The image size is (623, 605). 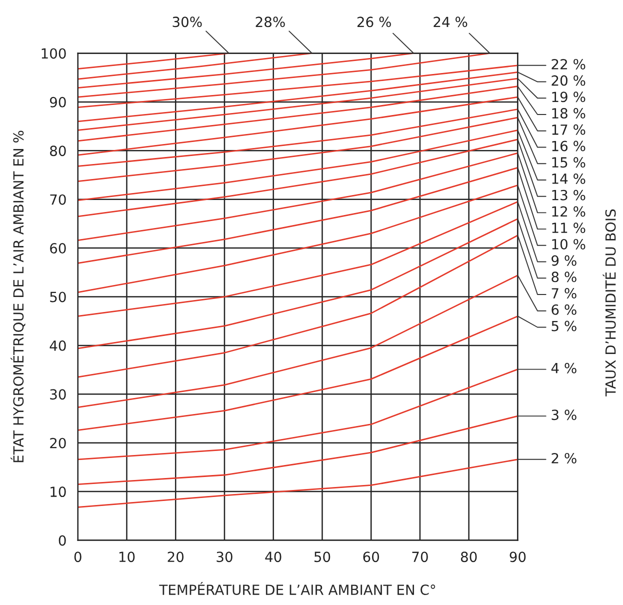 What do you see at coordinates (58, 394) in the screenshot?
I see `y-tick-label: 30` at bounding box center [58, 394].